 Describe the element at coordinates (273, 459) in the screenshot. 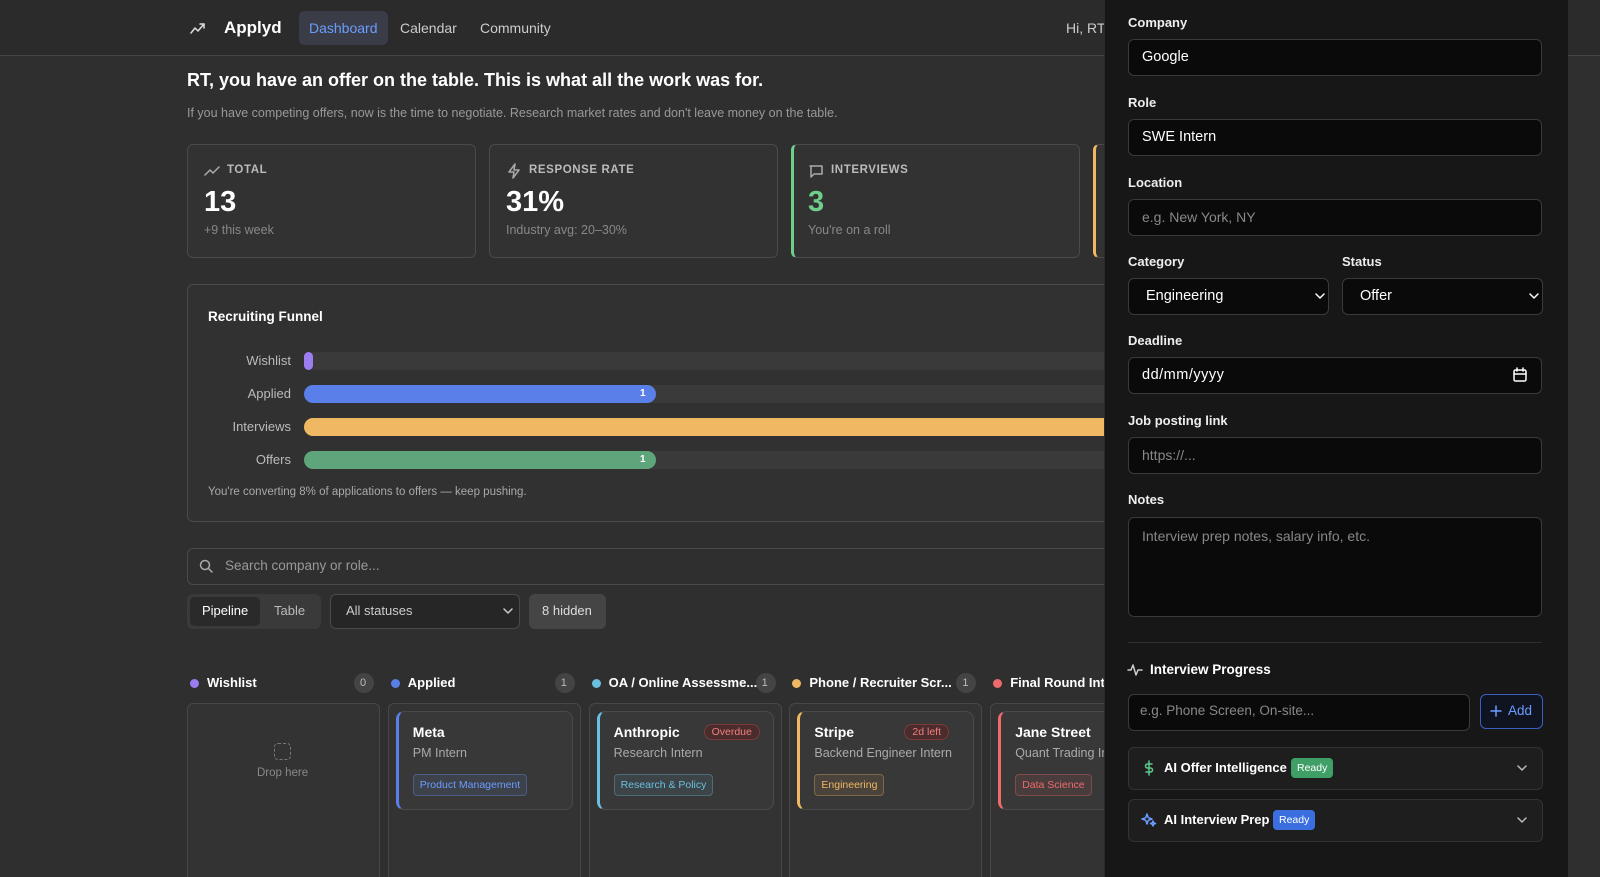

I see `funnel-label: Offers` at that location.